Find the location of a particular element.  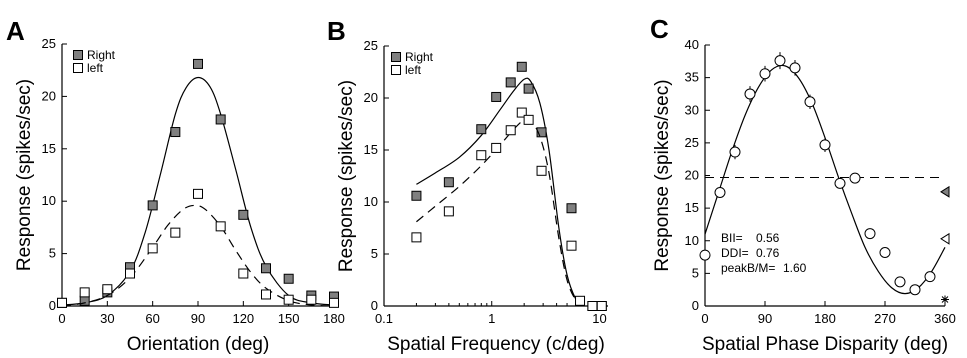

annotation-label: DDI= is located at coordinates (735, 253).